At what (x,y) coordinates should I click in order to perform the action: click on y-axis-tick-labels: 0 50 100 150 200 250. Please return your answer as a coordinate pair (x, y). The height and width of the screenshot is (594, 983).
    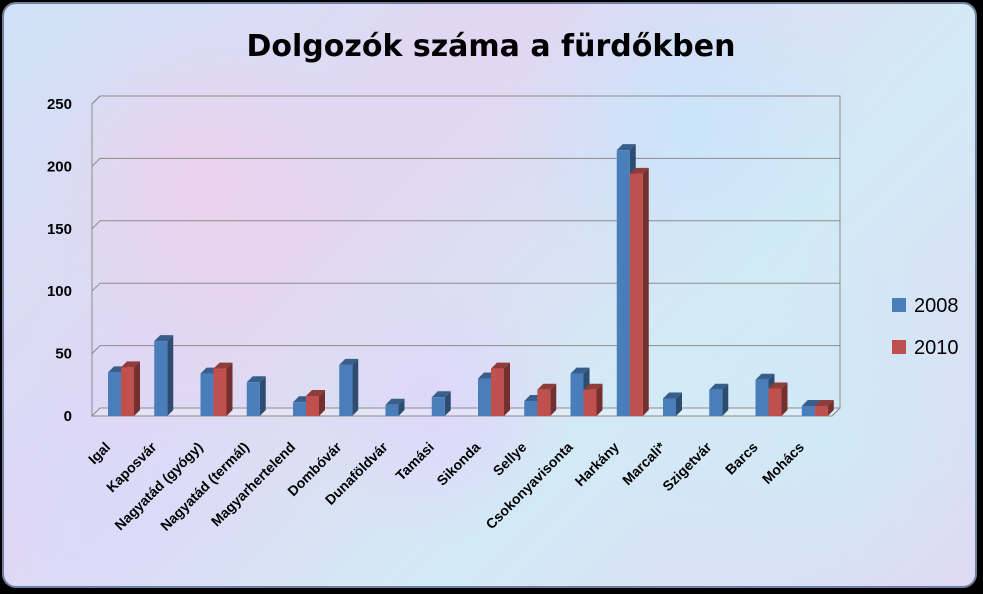
    Looking at the image, I should click on (59, 260).